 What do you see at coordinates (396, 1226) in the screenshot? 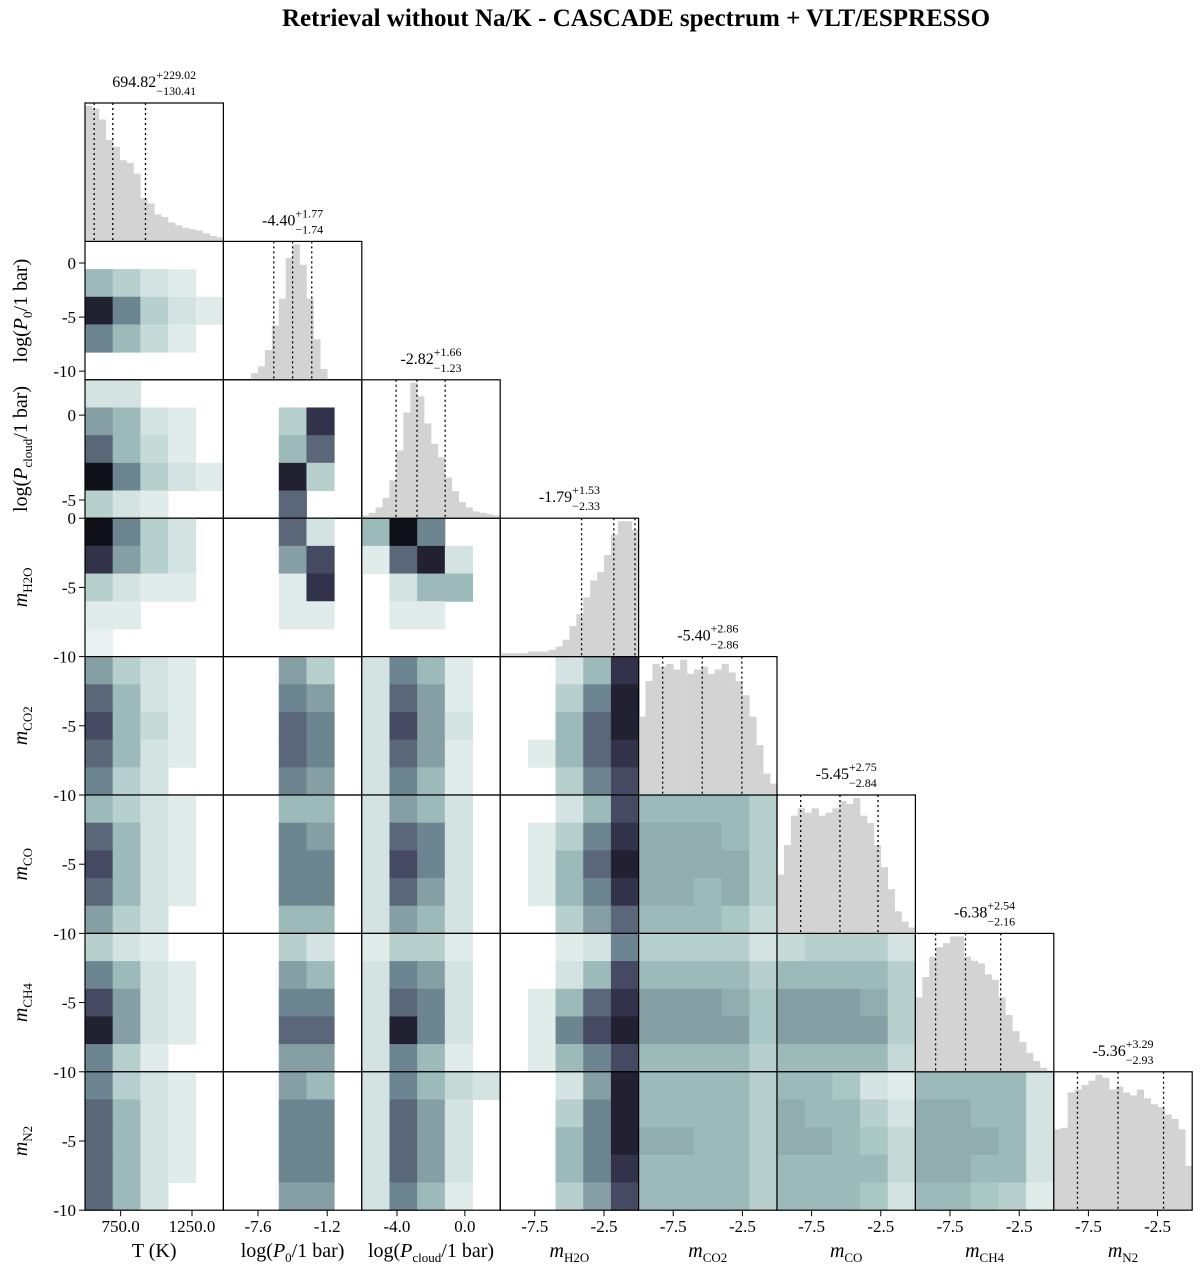
I see `x-tick-label: -4.0` at bounding box center [396, 1226].